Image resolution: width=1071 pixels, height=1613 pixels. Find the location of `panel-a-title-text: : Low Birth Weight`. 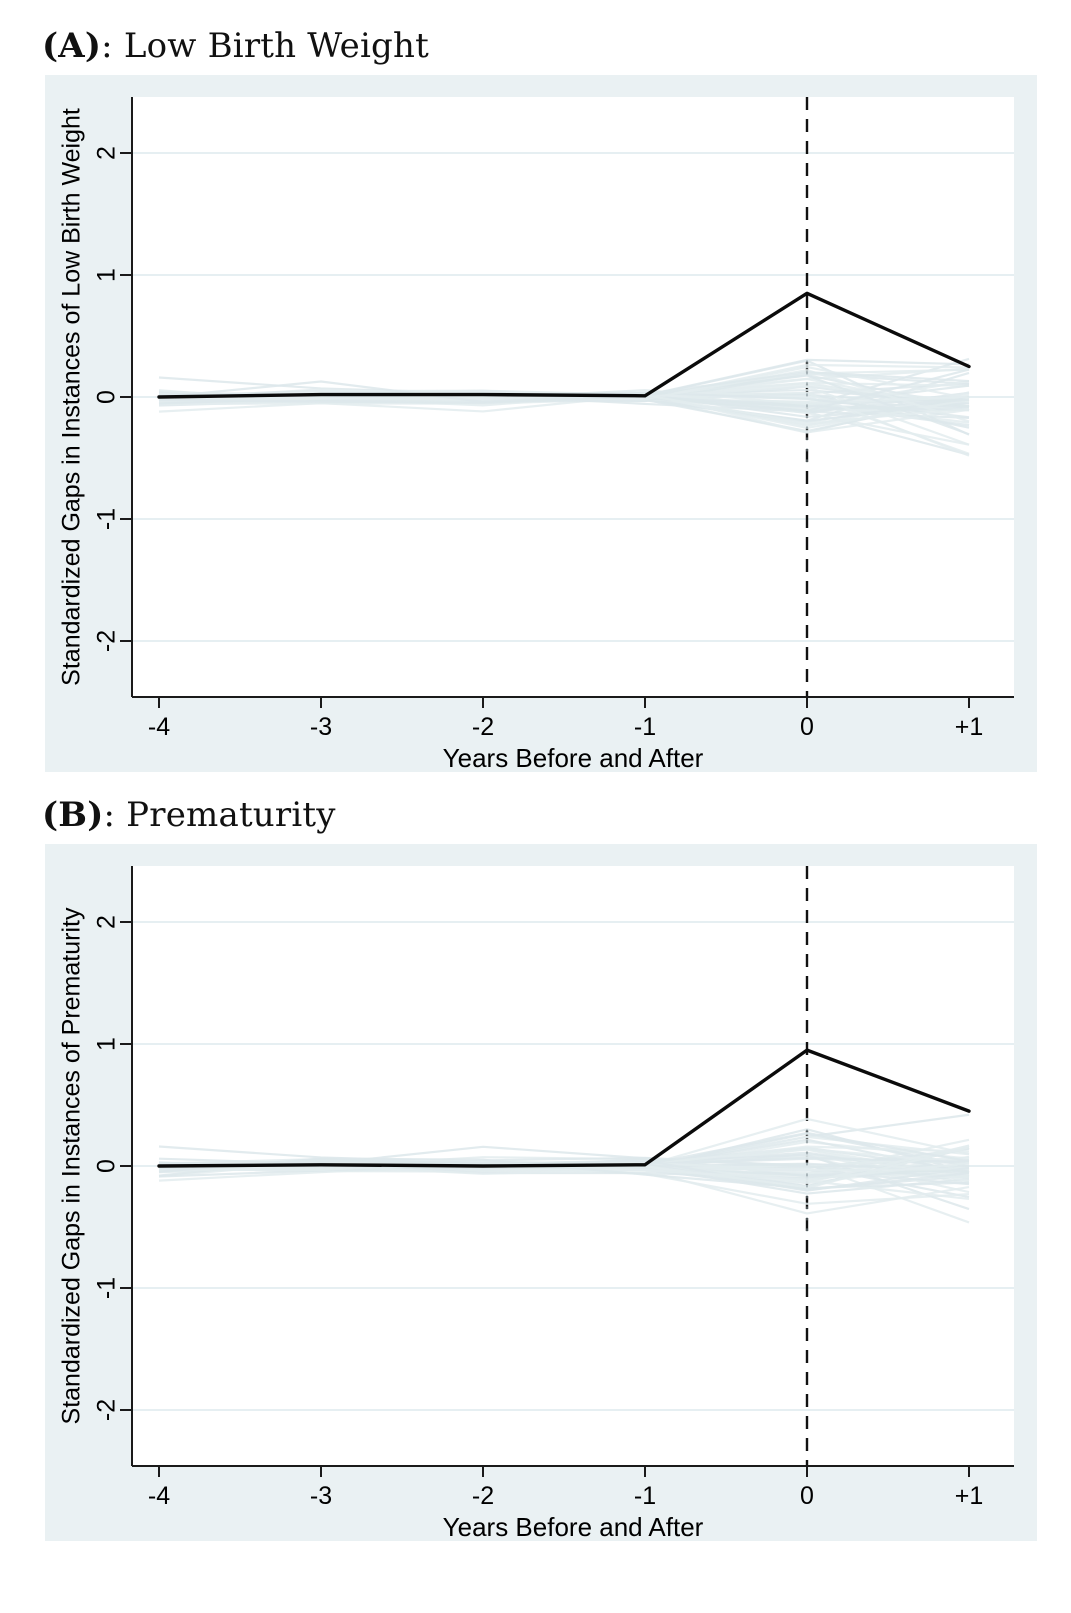

panel-a-title-text: : Low Birth Weight is located at coordinates (265, 46).